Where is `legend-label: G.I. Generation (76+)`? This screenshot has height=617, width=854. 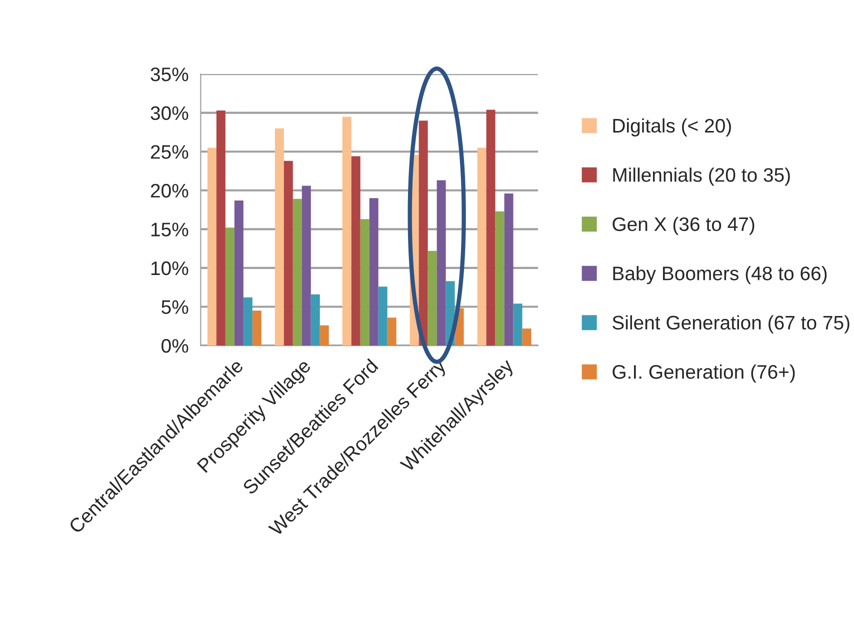 legend-label: G.I. Generation (76+) is located at coordinates (703, 373).